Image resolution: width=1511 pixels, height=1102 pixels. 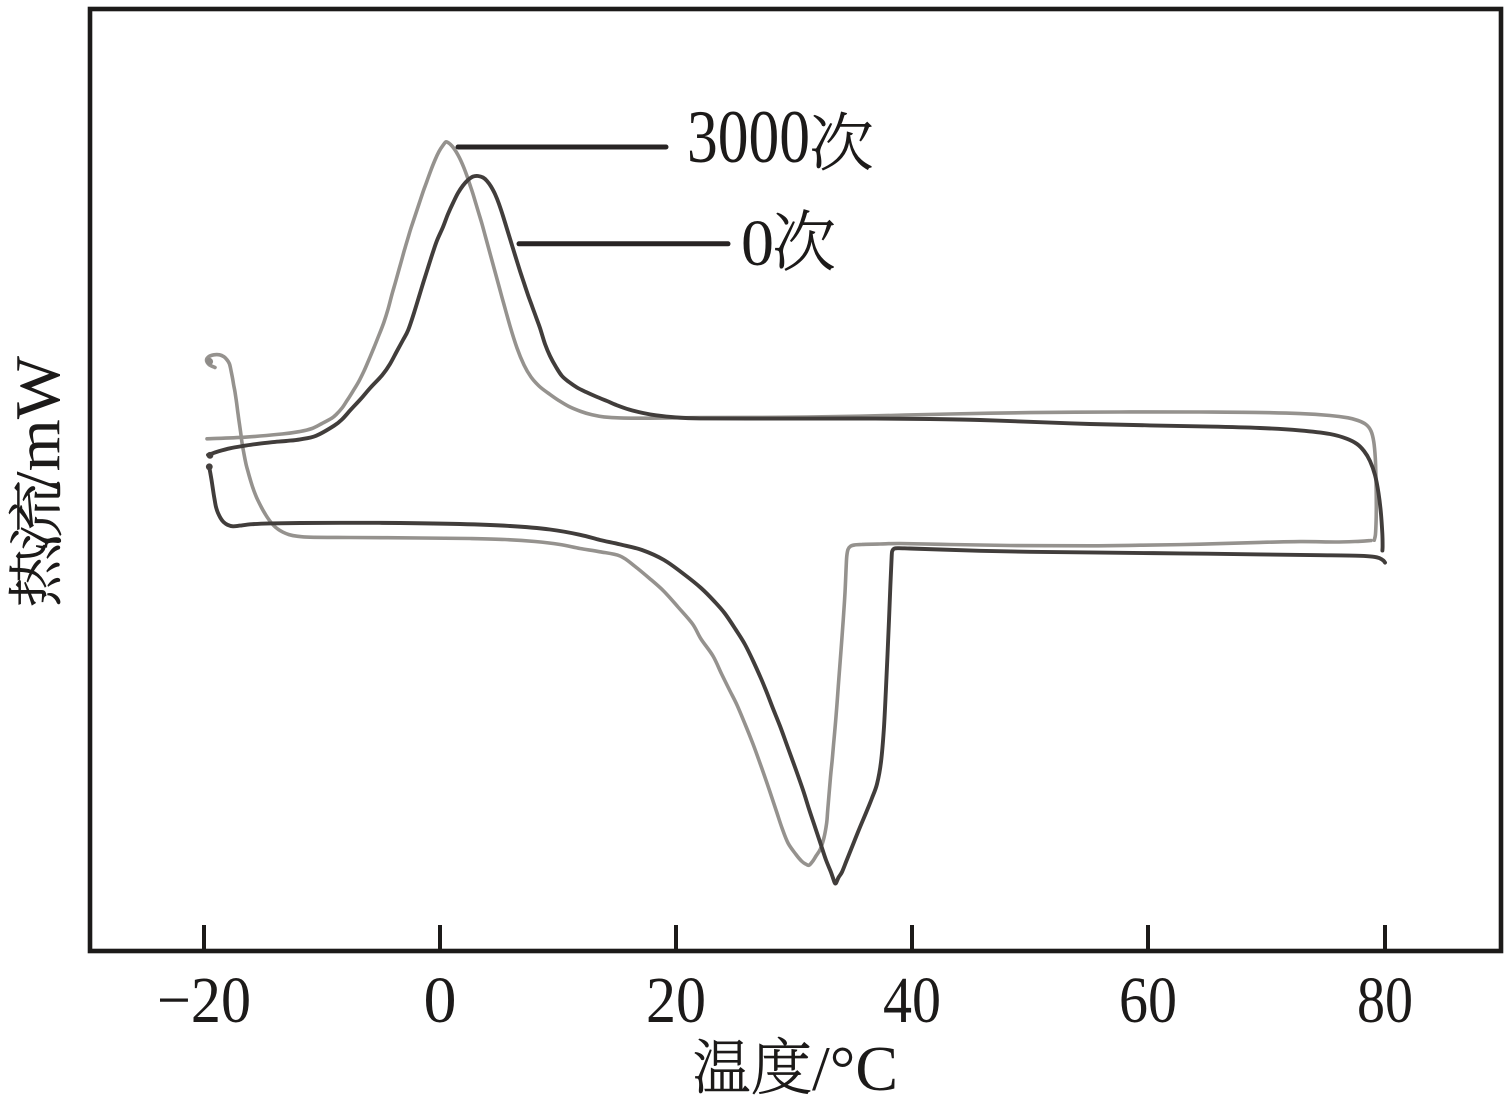 I want to click on svg-text: /°C, so click(x=855, y=1067).